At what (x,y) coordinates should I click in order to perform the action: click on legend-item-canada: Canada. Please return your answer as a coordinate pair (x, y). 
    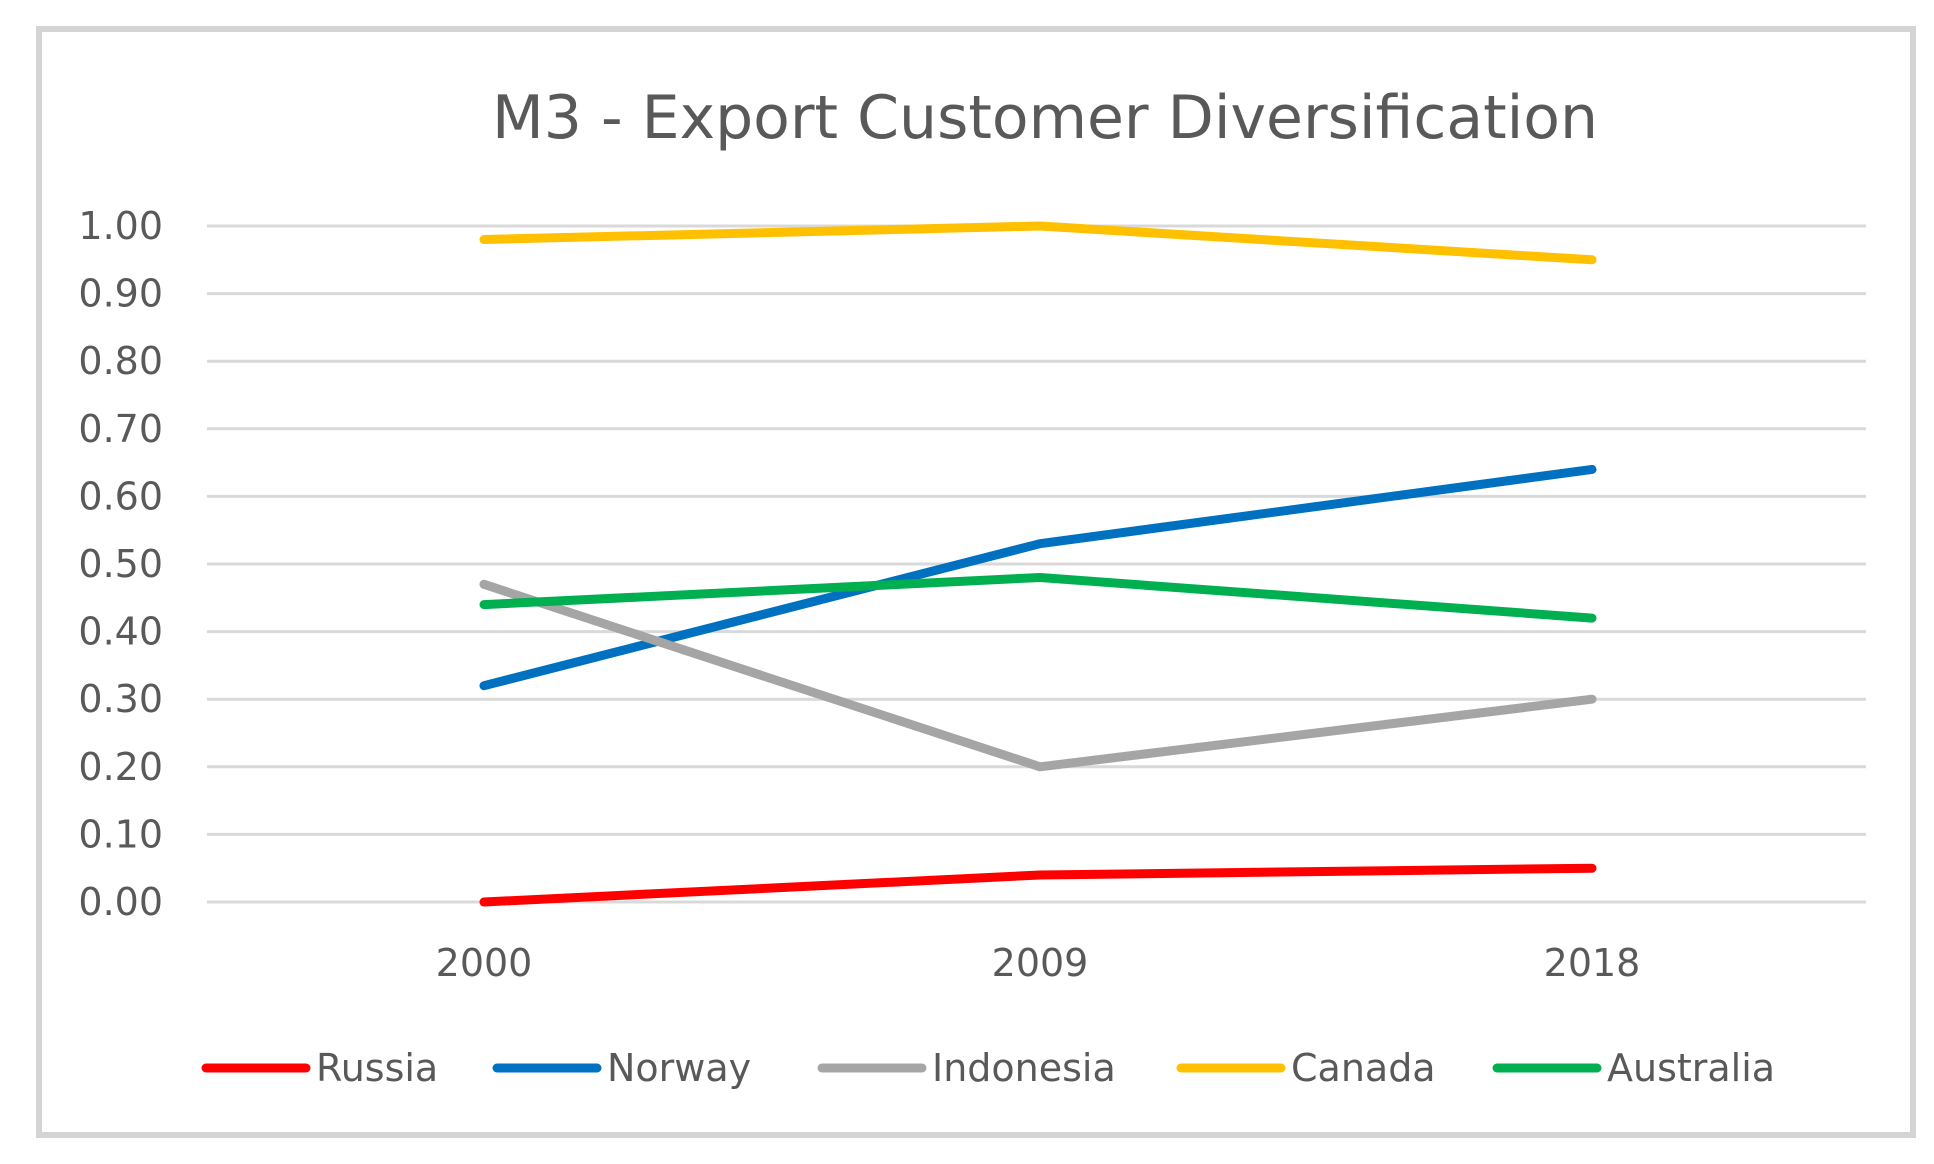
    Looking at the image, I should click on (1306, 1068).